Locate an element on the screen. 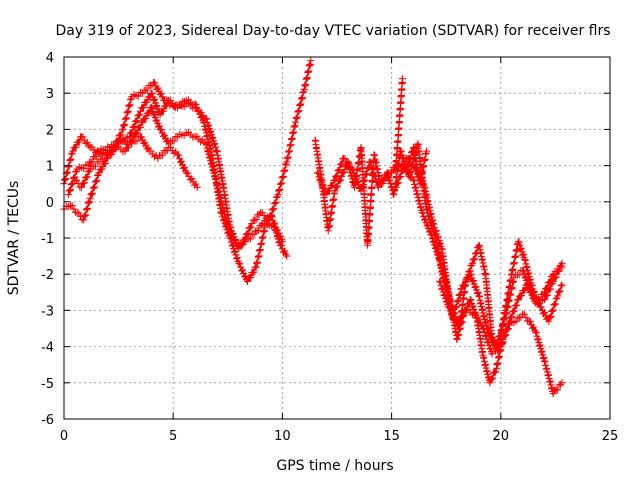 The width and height of the screenshot is (640, 480). x-tick-label: 20 is located at coordinates (501, 436).